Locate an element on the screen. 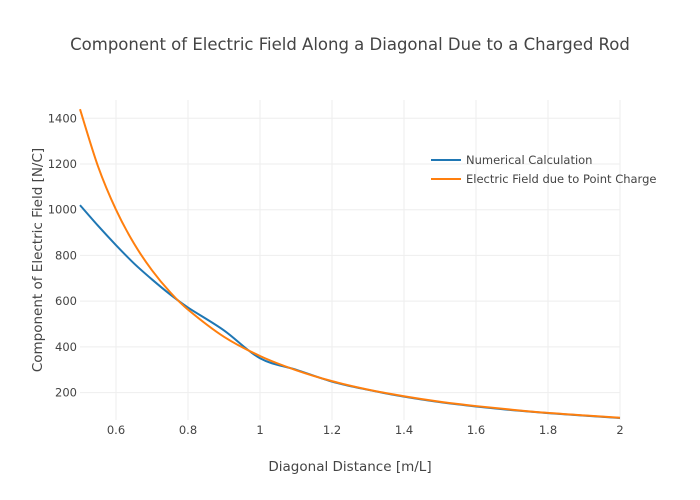 The image size is (700, 500). x-tick-label: 1.8 is located at coordinates (548, 430).